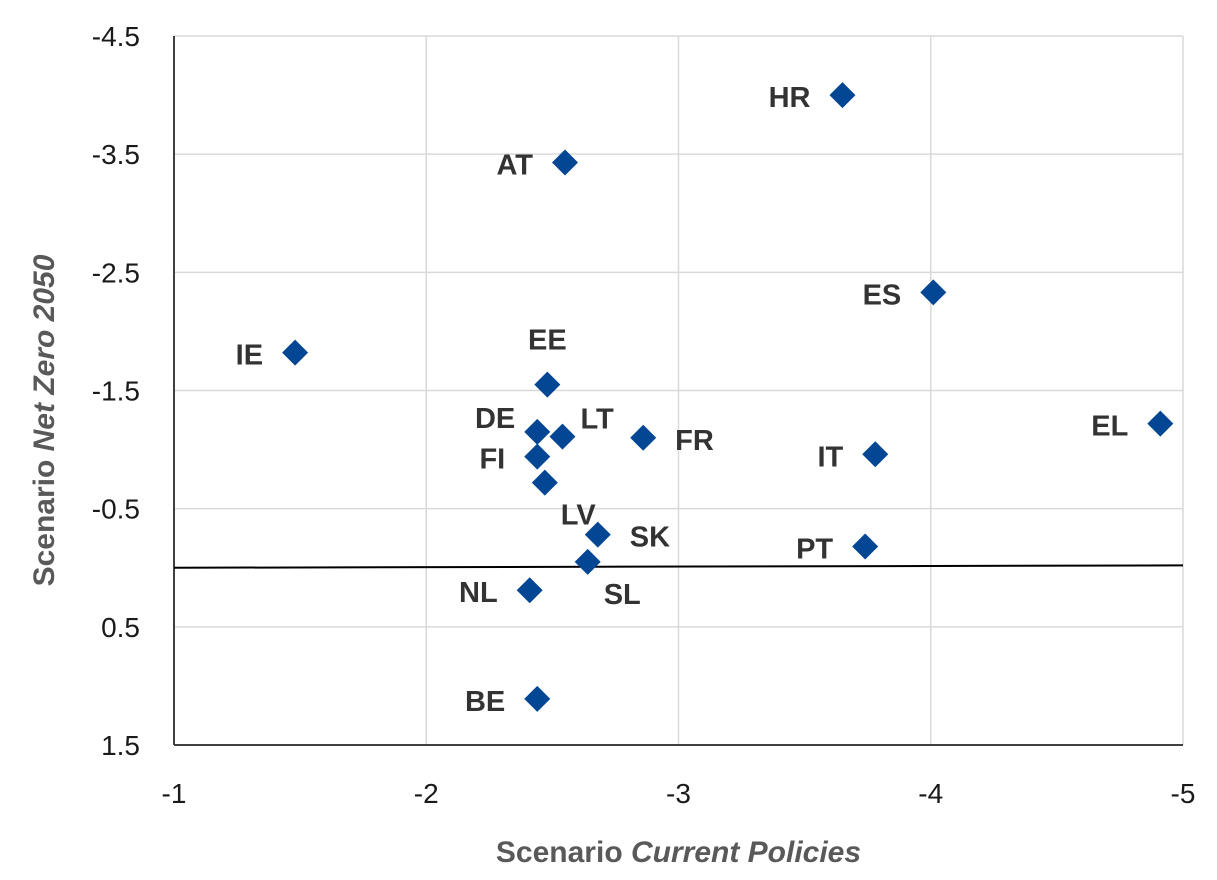  I want to click on x-tick-label: -4, so click(930, 793).